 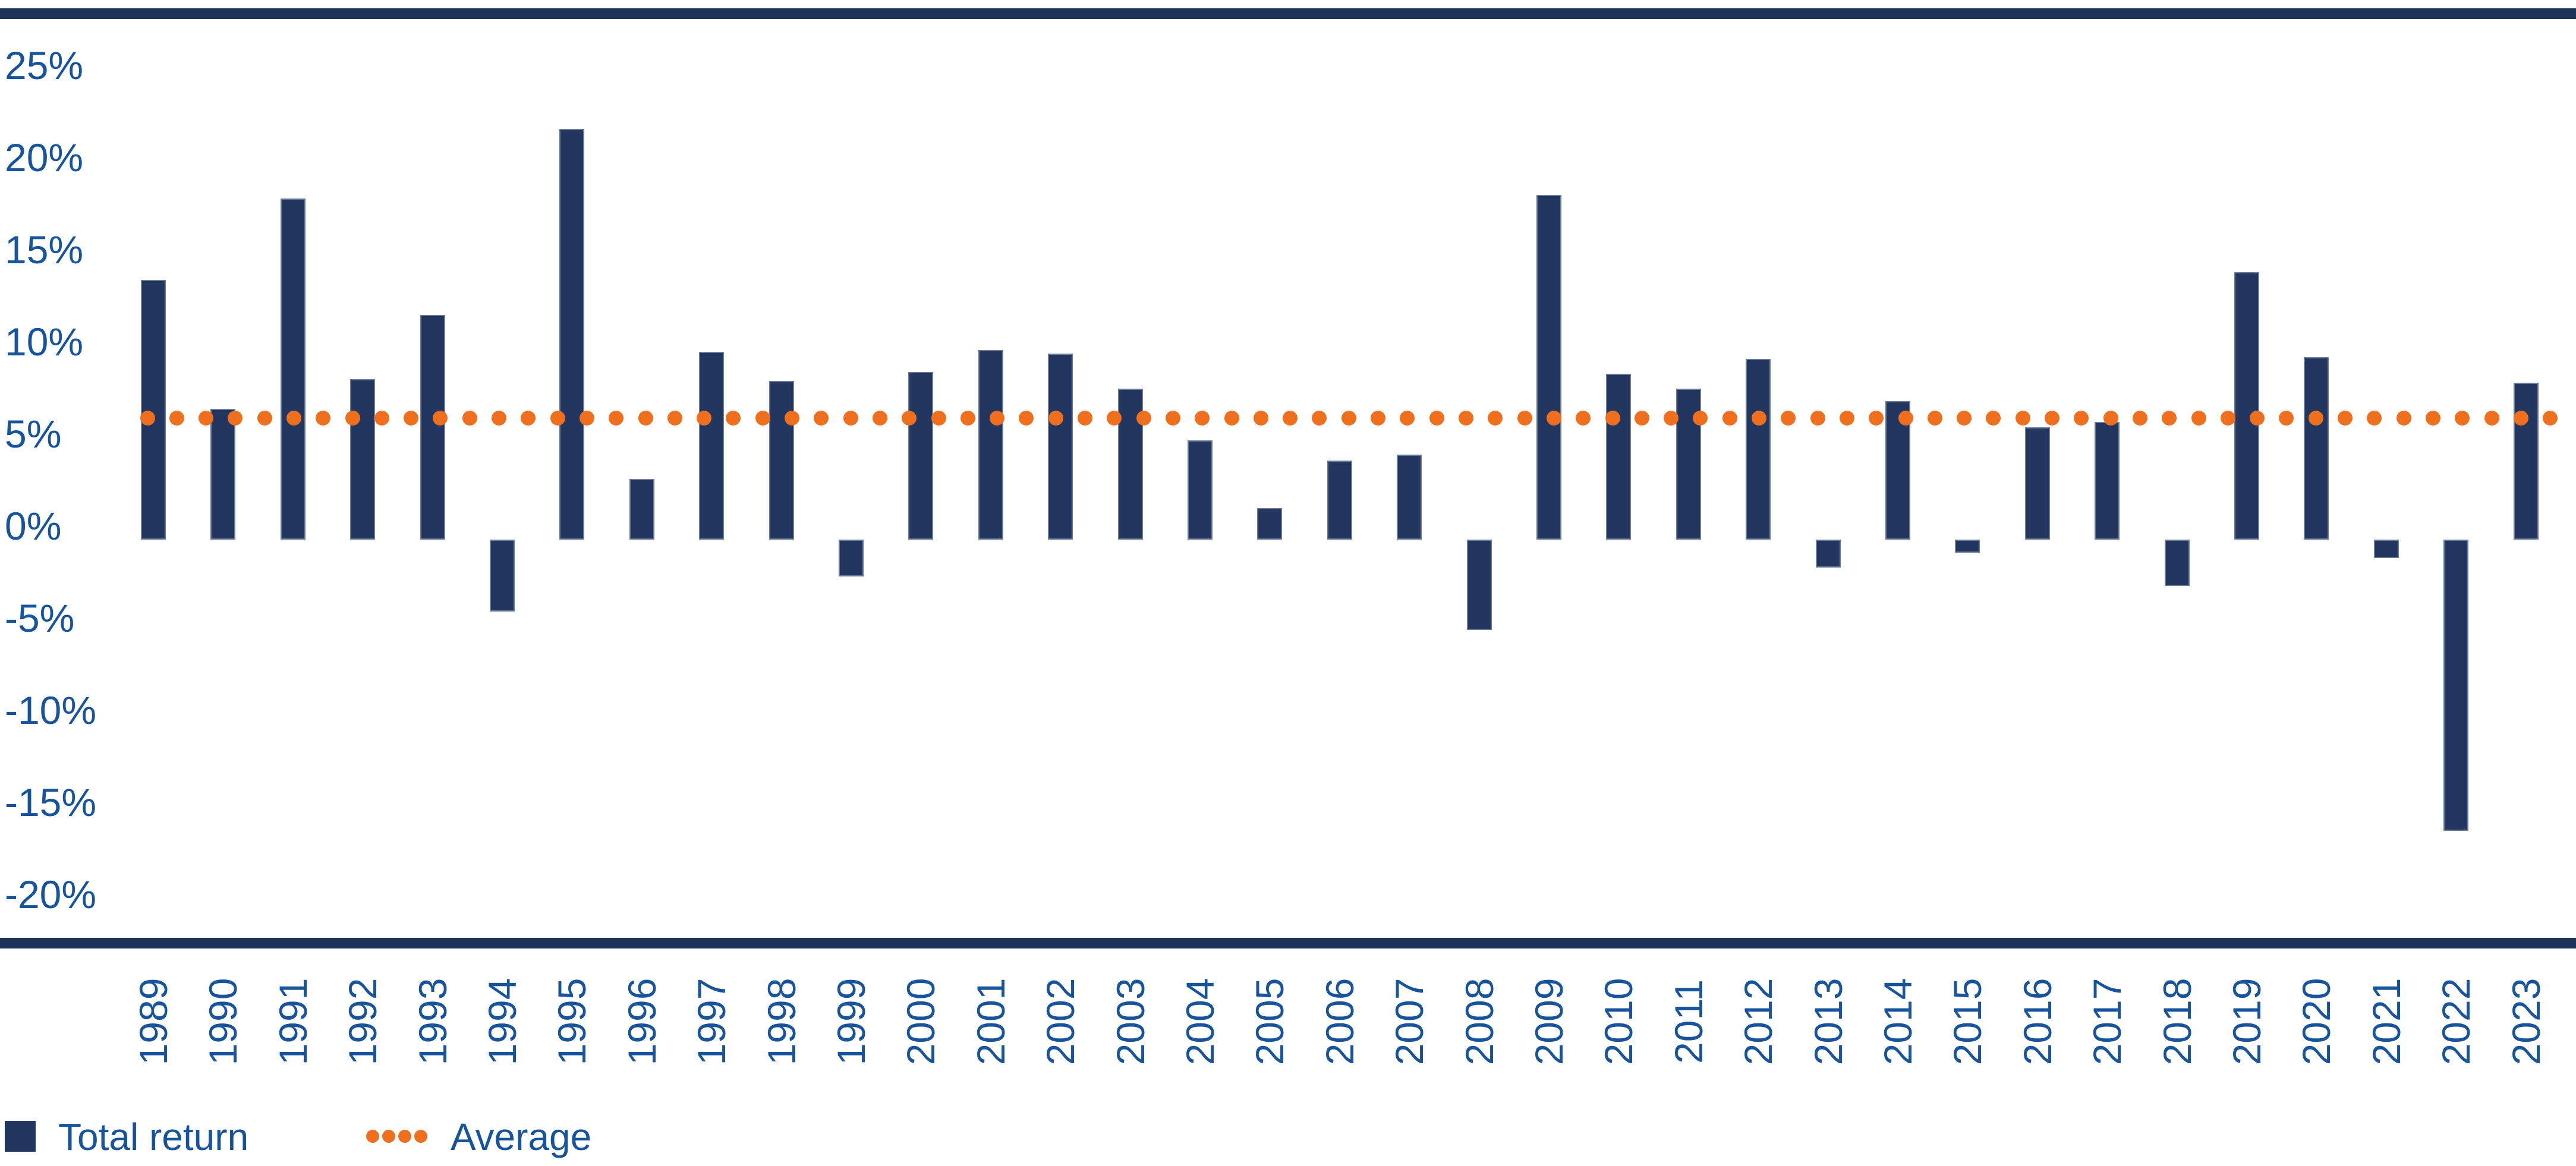 What do you see at coordinates (1270, 1022) in the screenshot?
I see `x-tick-label-2005: 2005` at bounding box center [1270, 1022].